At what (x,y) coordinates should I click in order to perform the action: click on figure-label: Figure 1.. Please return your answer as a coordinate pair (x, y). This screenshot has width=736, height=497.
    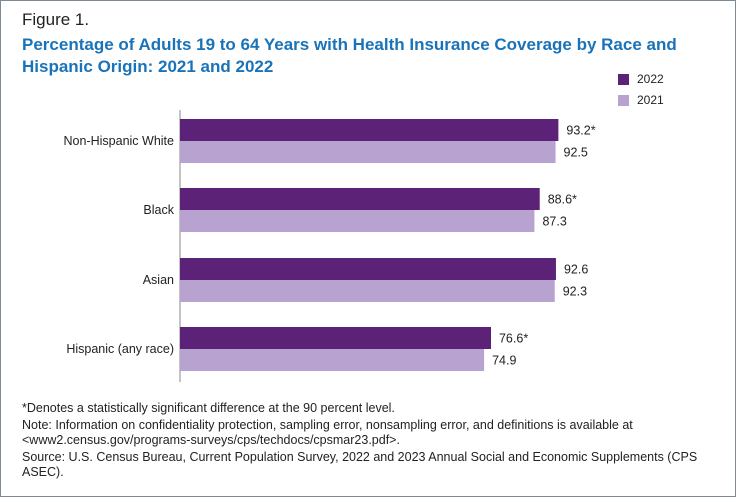
    Looking at the image, I should click on (56, 19).